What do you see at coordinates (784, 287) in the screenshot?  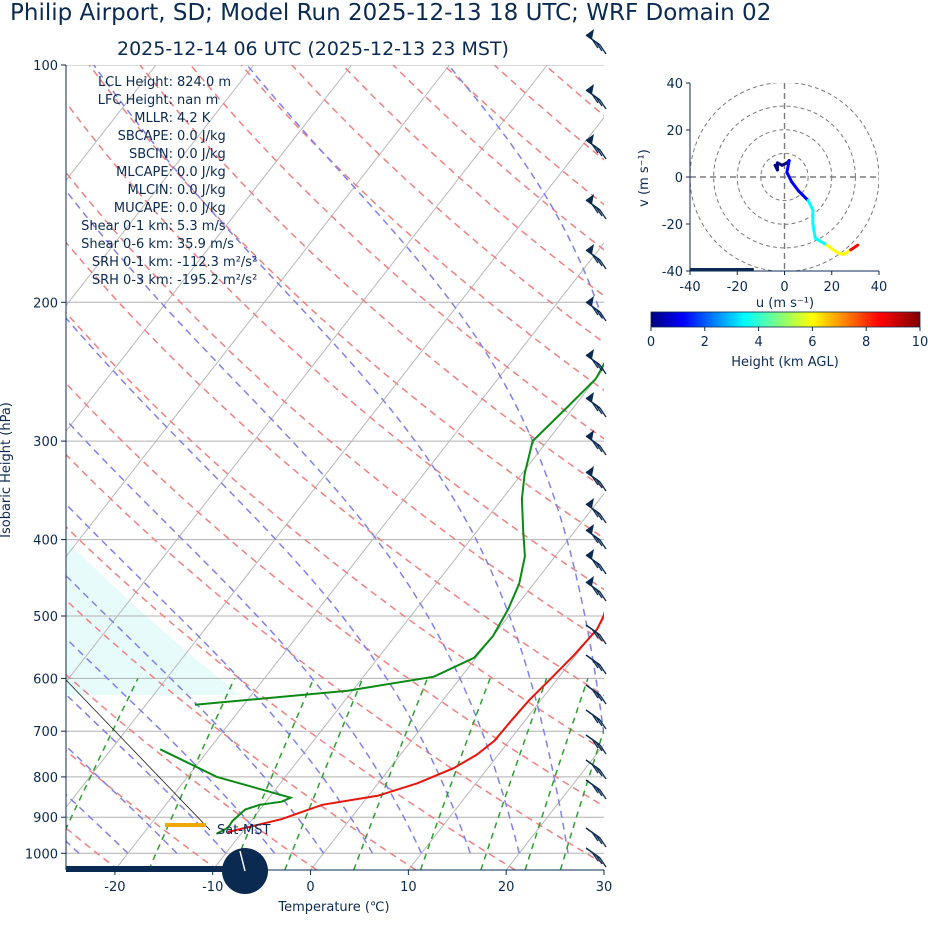 I see `hodo-x-tick-label-0: 0` at bounding box center [784, 287].